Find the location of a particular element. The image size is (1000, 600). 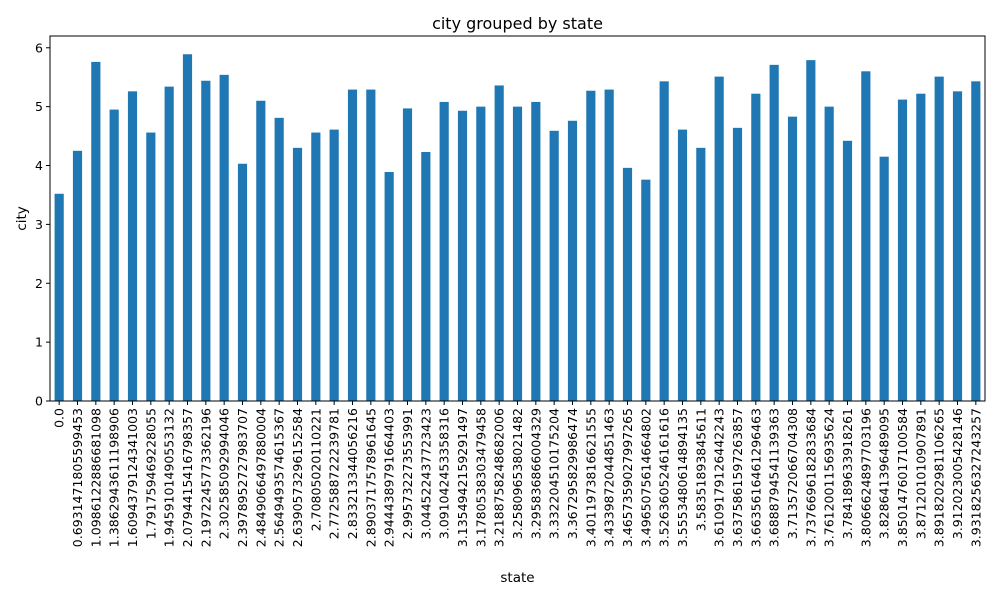

x-tick-label: 2.8903717578961645 is located at coordinates (370, 477).